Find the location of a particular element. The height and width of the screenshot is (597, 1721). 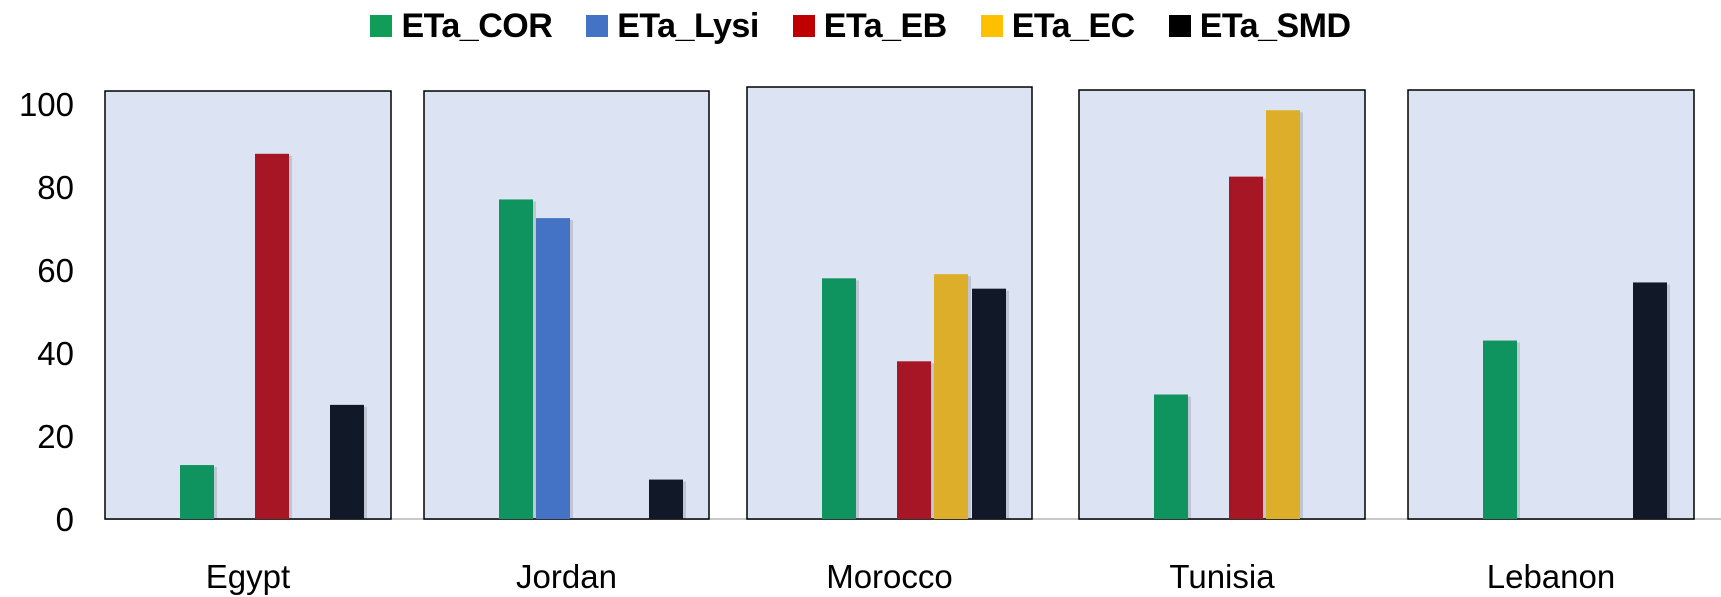

legend-label-eta-cor: ETa_COR is located at coordinates (477, 25).